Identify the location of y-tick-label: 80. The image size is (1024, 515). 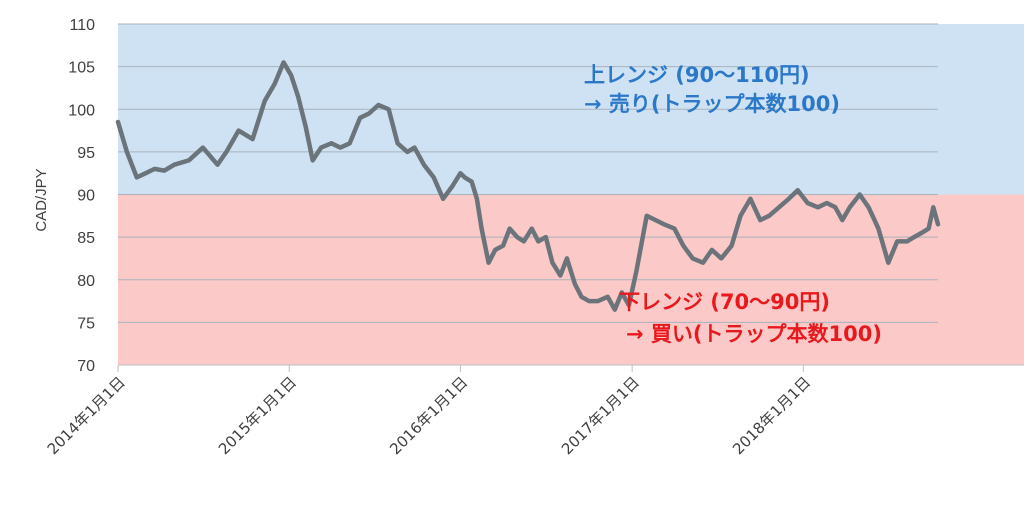
(86, 281).